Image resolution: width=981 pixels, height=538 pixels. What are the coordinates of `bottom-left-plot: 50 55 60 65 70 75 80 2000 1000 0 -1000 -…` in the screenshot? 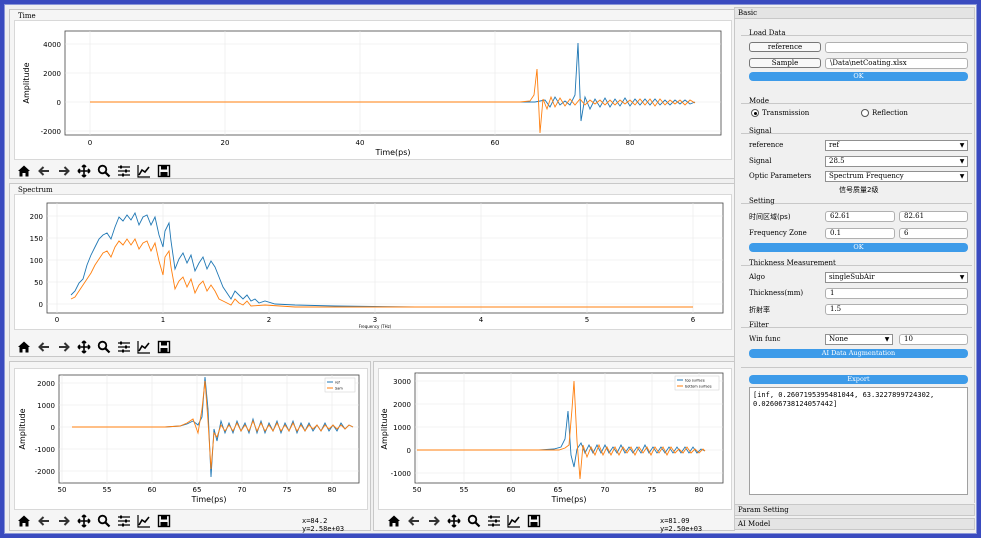 It's located at (191, 439).